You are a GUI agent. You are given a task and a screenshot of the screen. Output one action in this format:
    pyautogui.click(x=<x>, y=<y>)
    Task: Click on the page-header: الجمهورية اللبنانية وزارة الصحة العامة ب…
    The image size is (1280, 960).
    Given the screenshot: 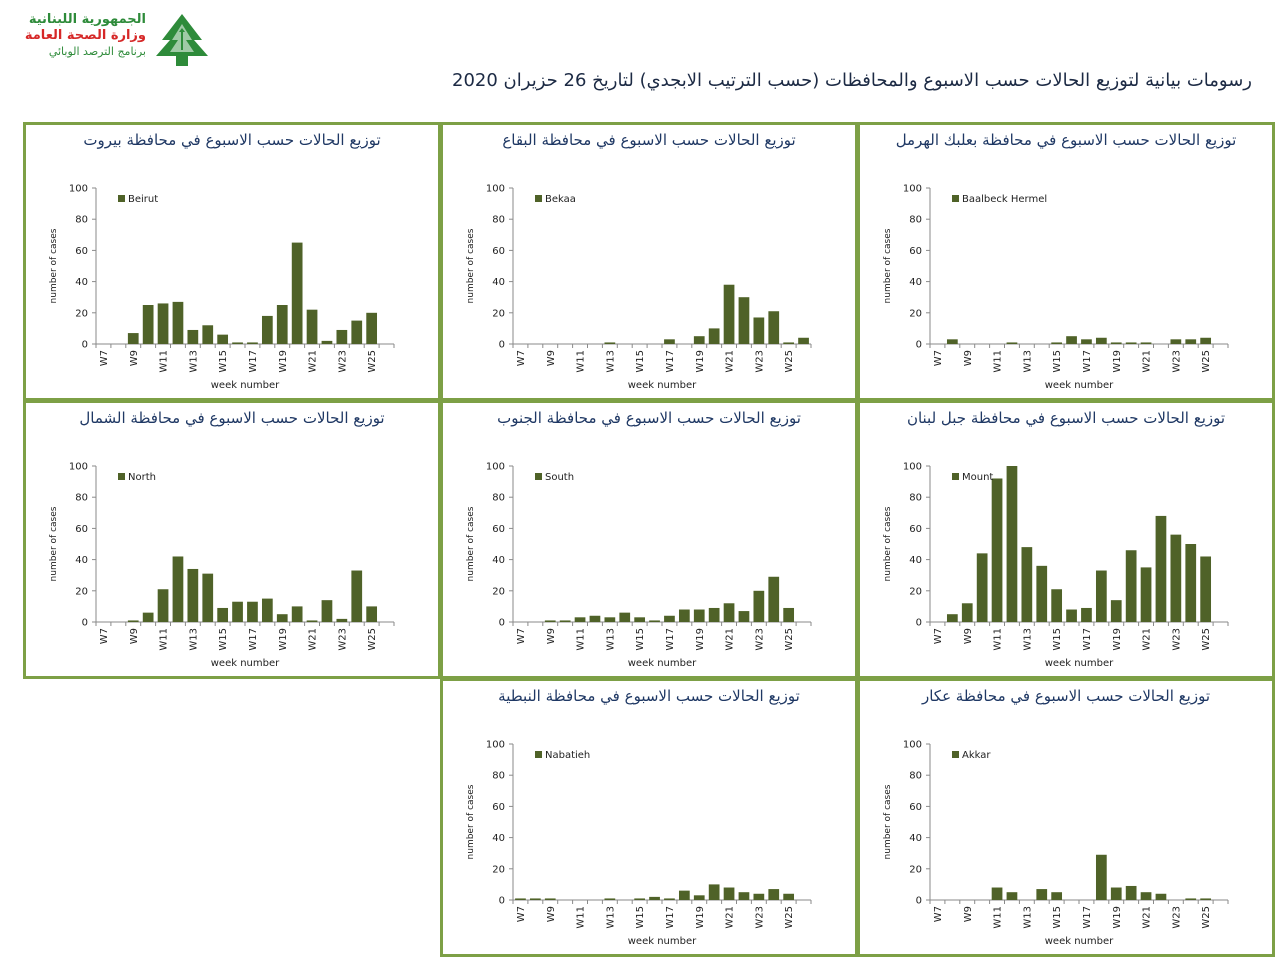 What is the action you would take?
    pyautogui.click(x=640, y=55)
    